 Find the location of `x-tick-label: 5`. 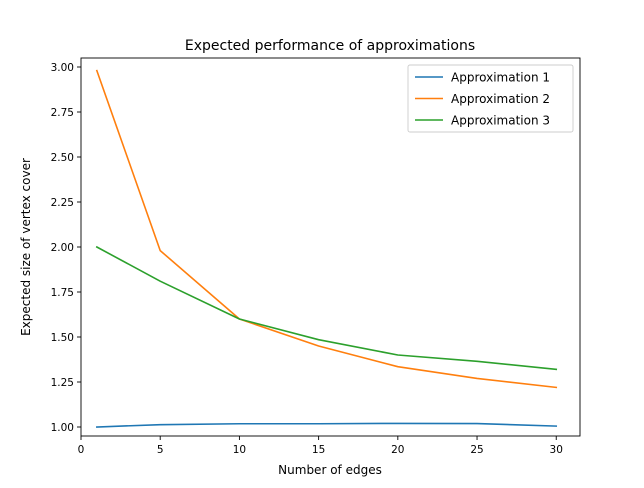

x-tick-label: 5 is located at coordinates (160, 450).